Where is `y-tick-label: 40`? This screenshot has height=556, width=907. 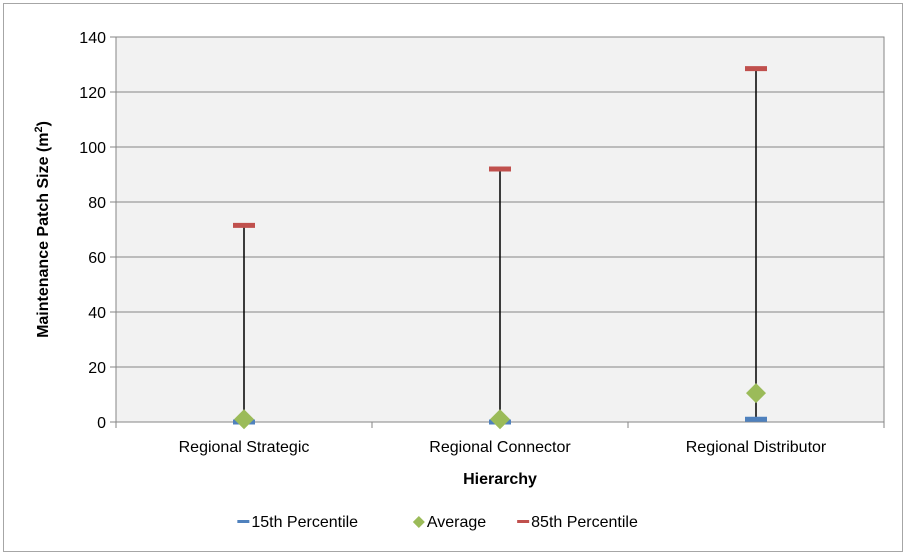 y-tick-label: 40 is located at coordinates (97, 313).